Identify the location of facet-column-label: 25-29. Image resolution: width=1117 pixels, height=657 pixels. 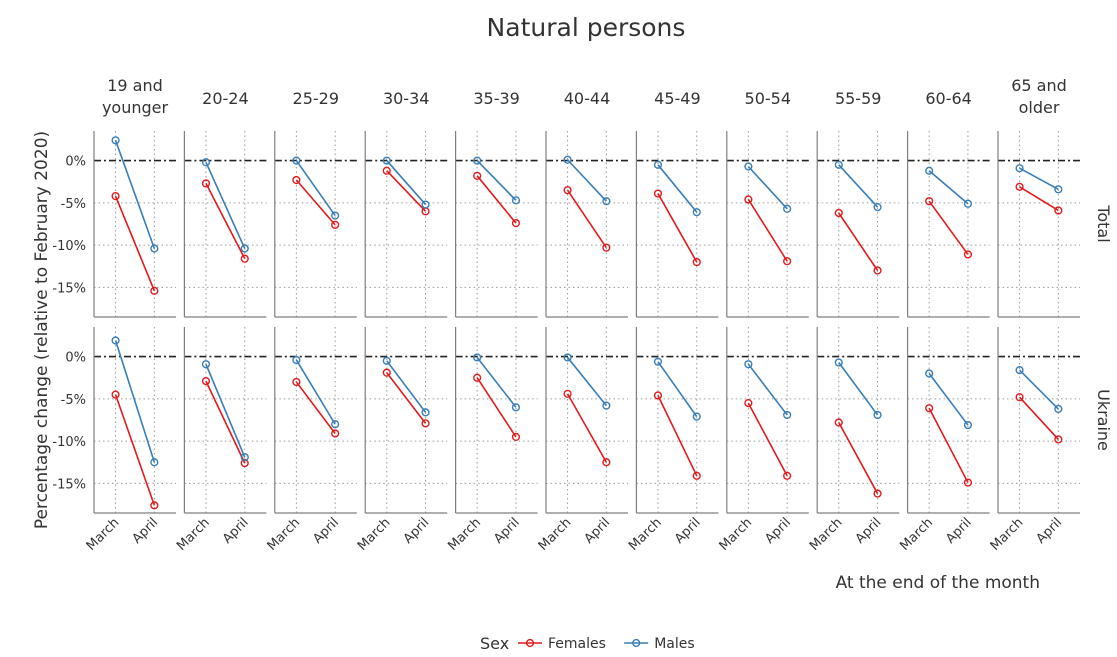
(316, 98).